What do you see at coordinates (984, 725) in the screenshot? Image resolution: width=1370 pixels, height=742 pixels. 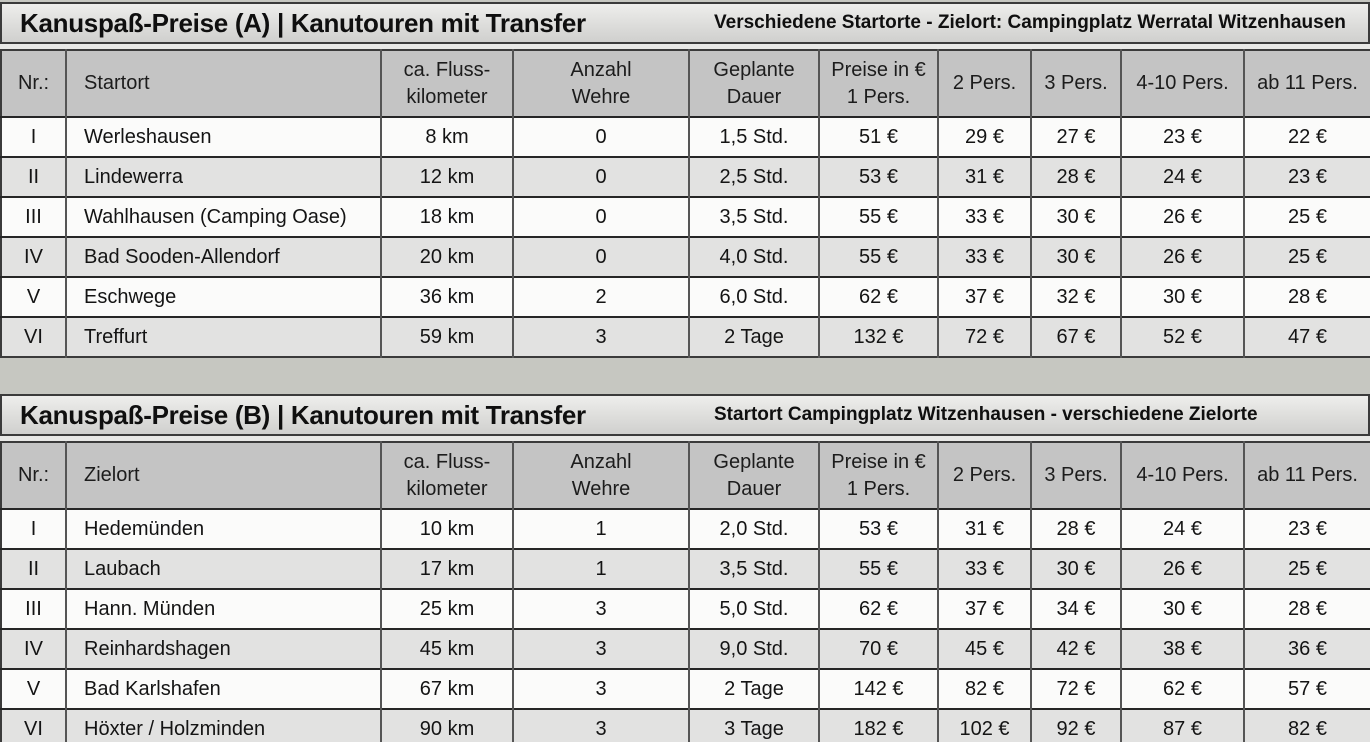 I see `value-cell: 102 €` at bounding box center [984, 725].